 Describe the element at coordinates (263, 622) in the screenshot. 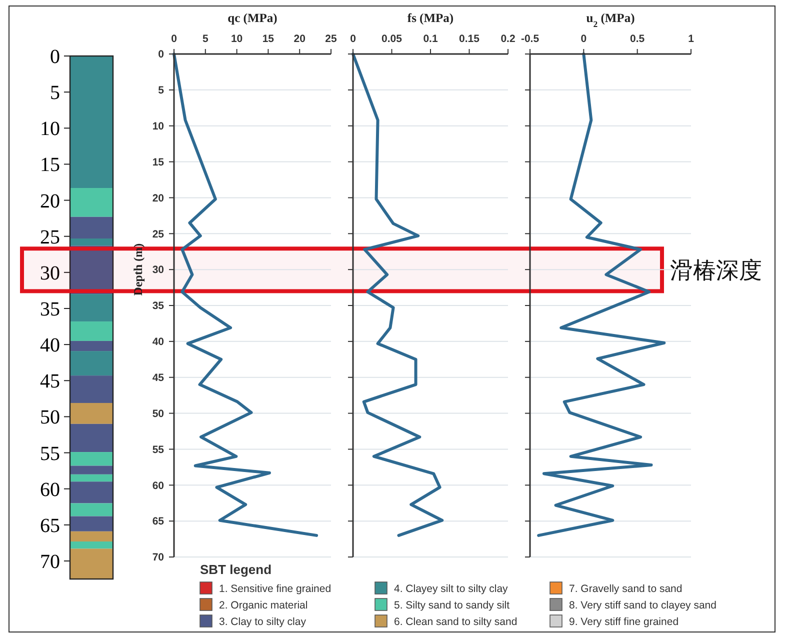

I see `text: 3. Clay to silty clay` at that location.